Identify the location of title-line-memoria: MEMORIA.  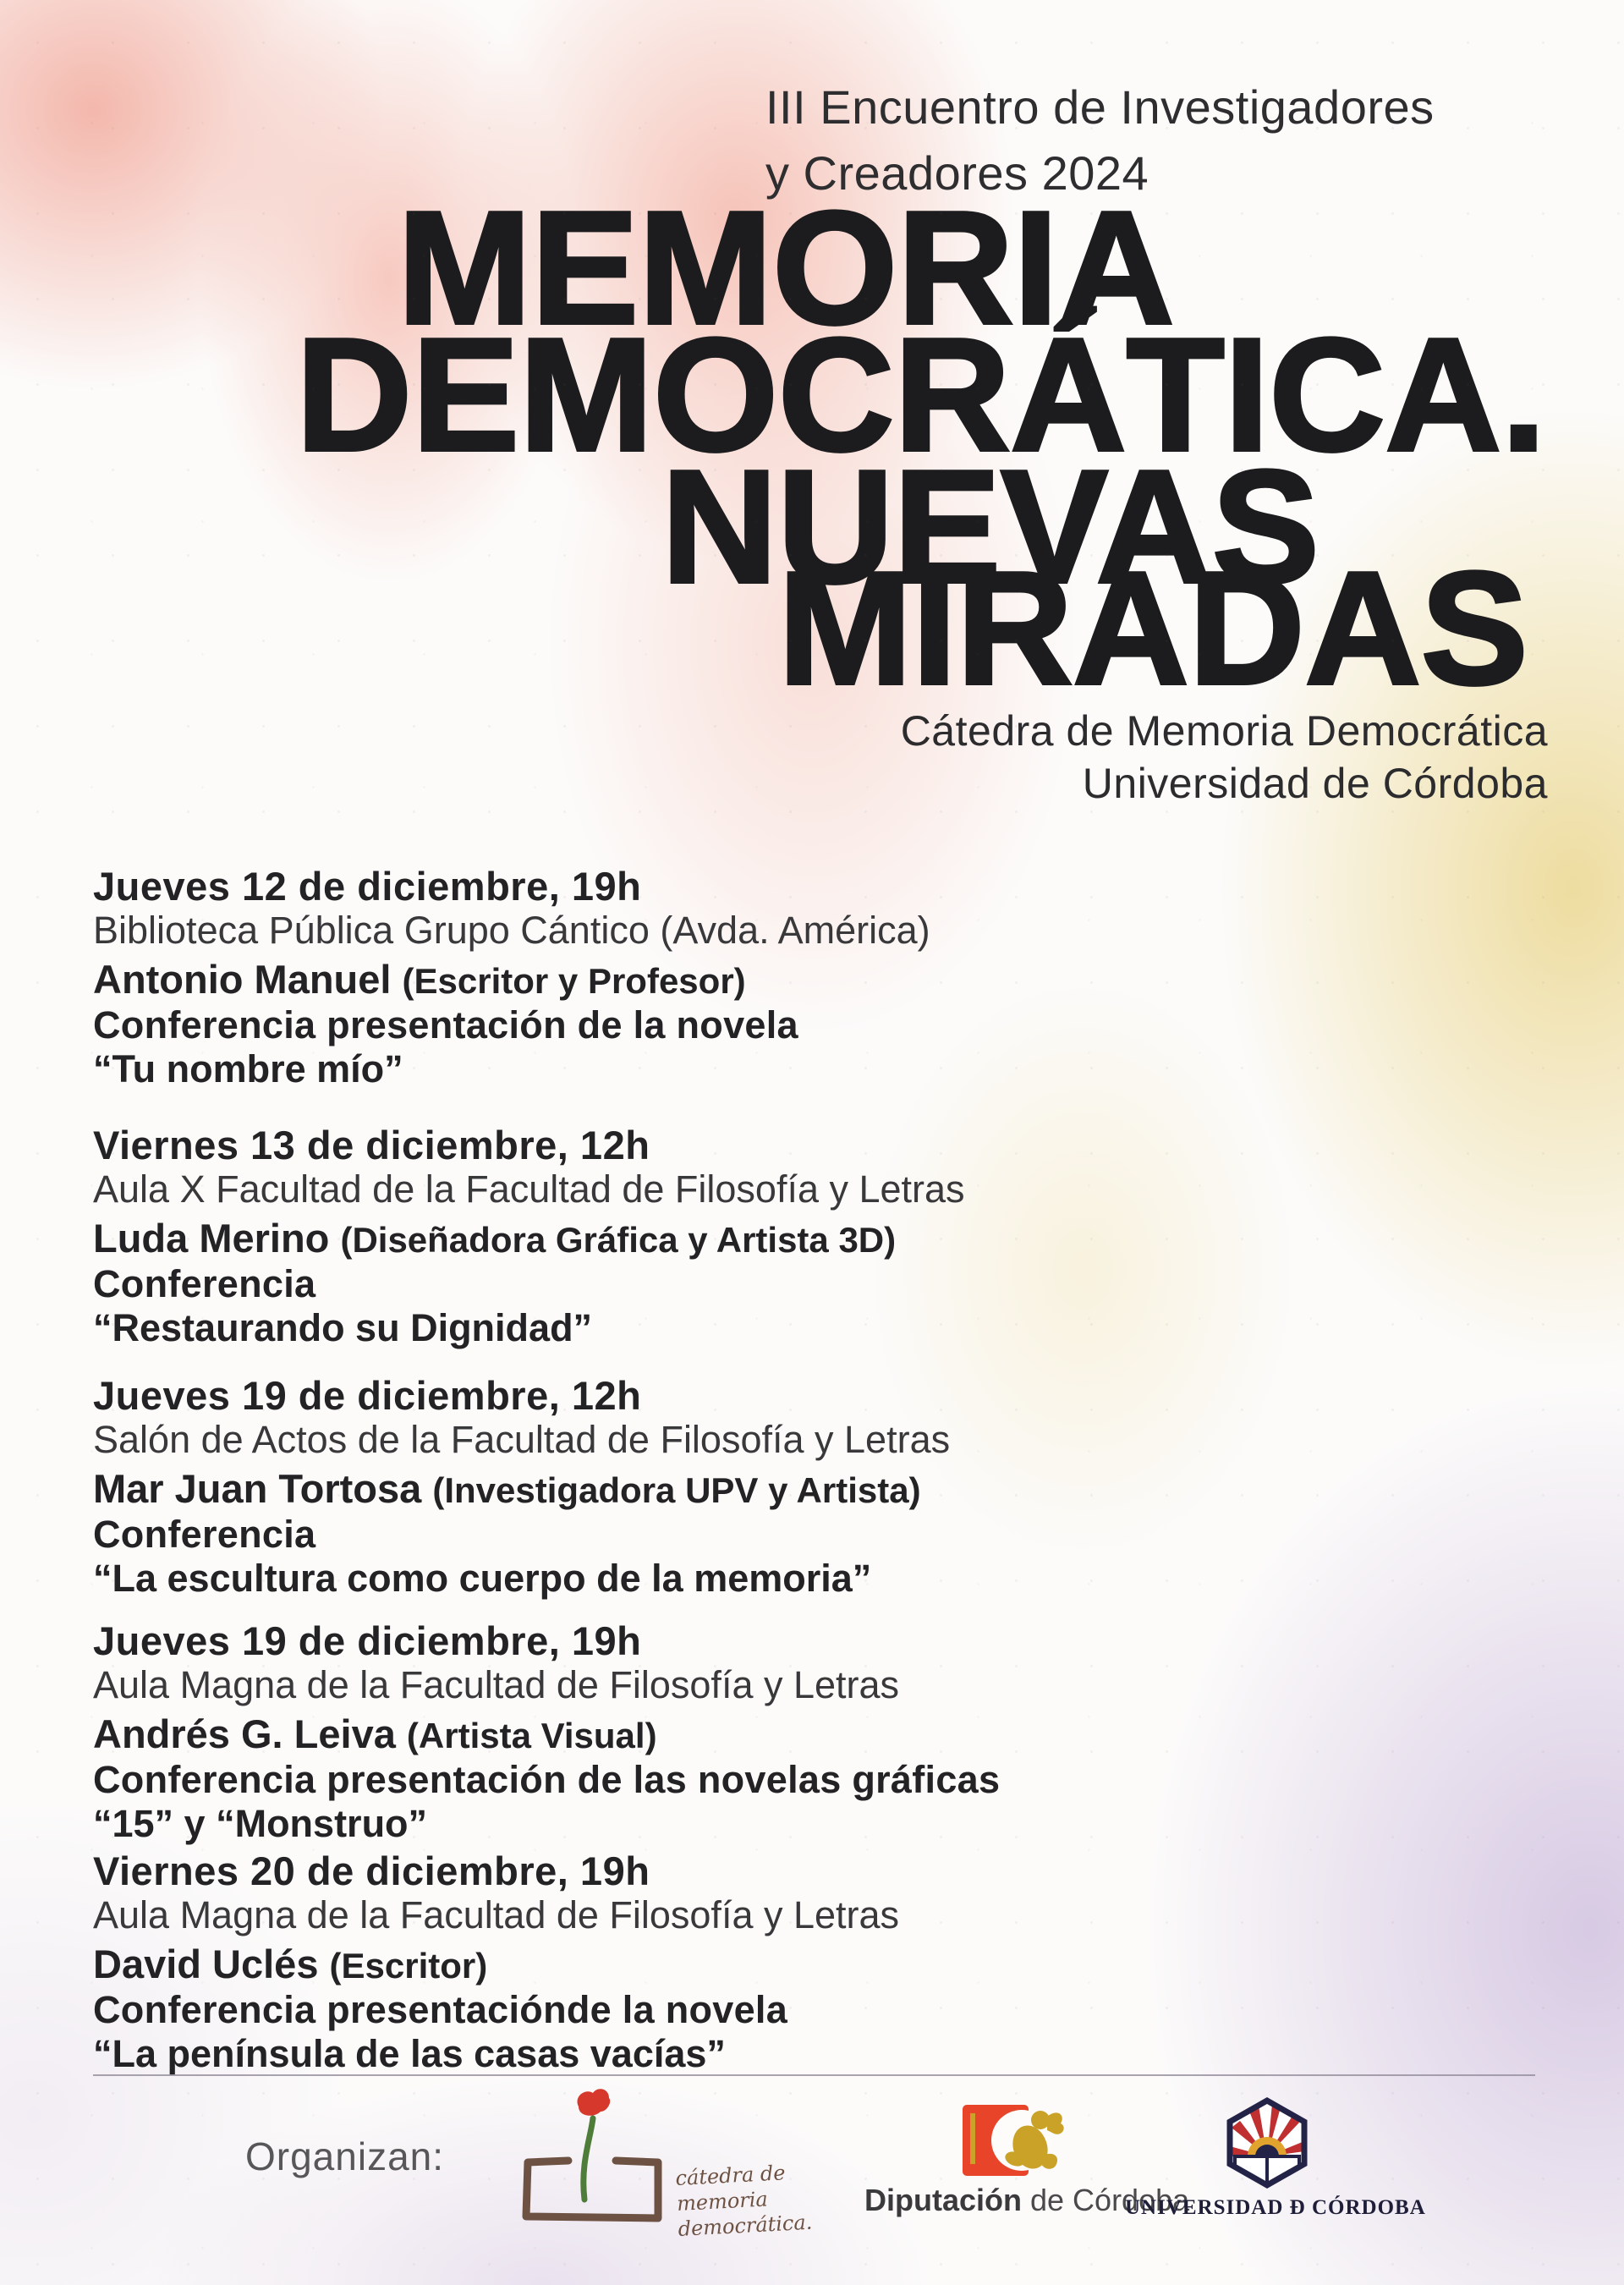
(786, 268).